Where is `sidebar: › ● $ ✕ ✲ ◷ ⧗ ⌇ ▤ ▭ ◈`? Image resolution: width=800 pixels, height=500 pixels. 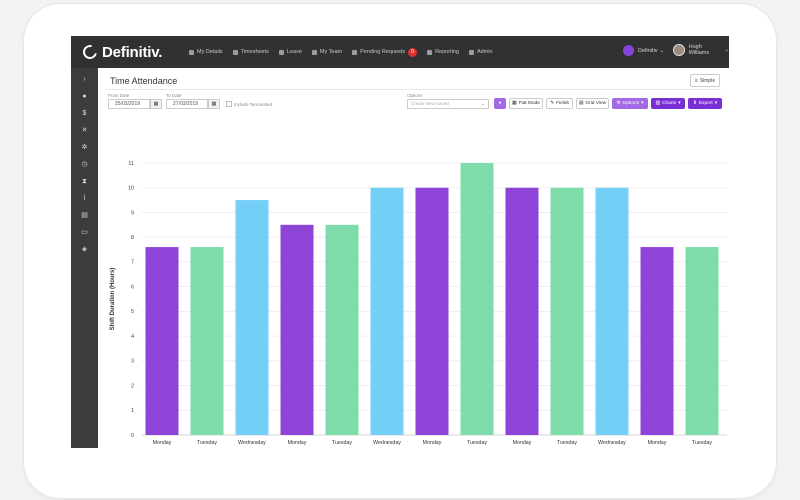 sidebar: › ● $ ✕ ✲ ◷ ⧗ ⌇ ▤ ▭ ◈ is located at coordinates (84, 258).